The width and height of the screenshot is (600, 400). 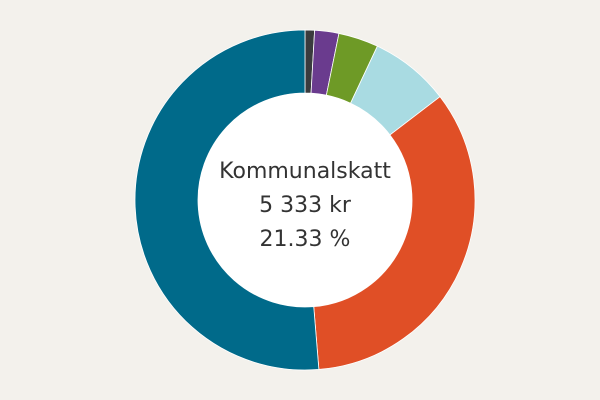 What do you see at coordinates (305, 171) in the screenshot?
I see `center-name: Kommunalskatt` at bounding box center [305, 171].